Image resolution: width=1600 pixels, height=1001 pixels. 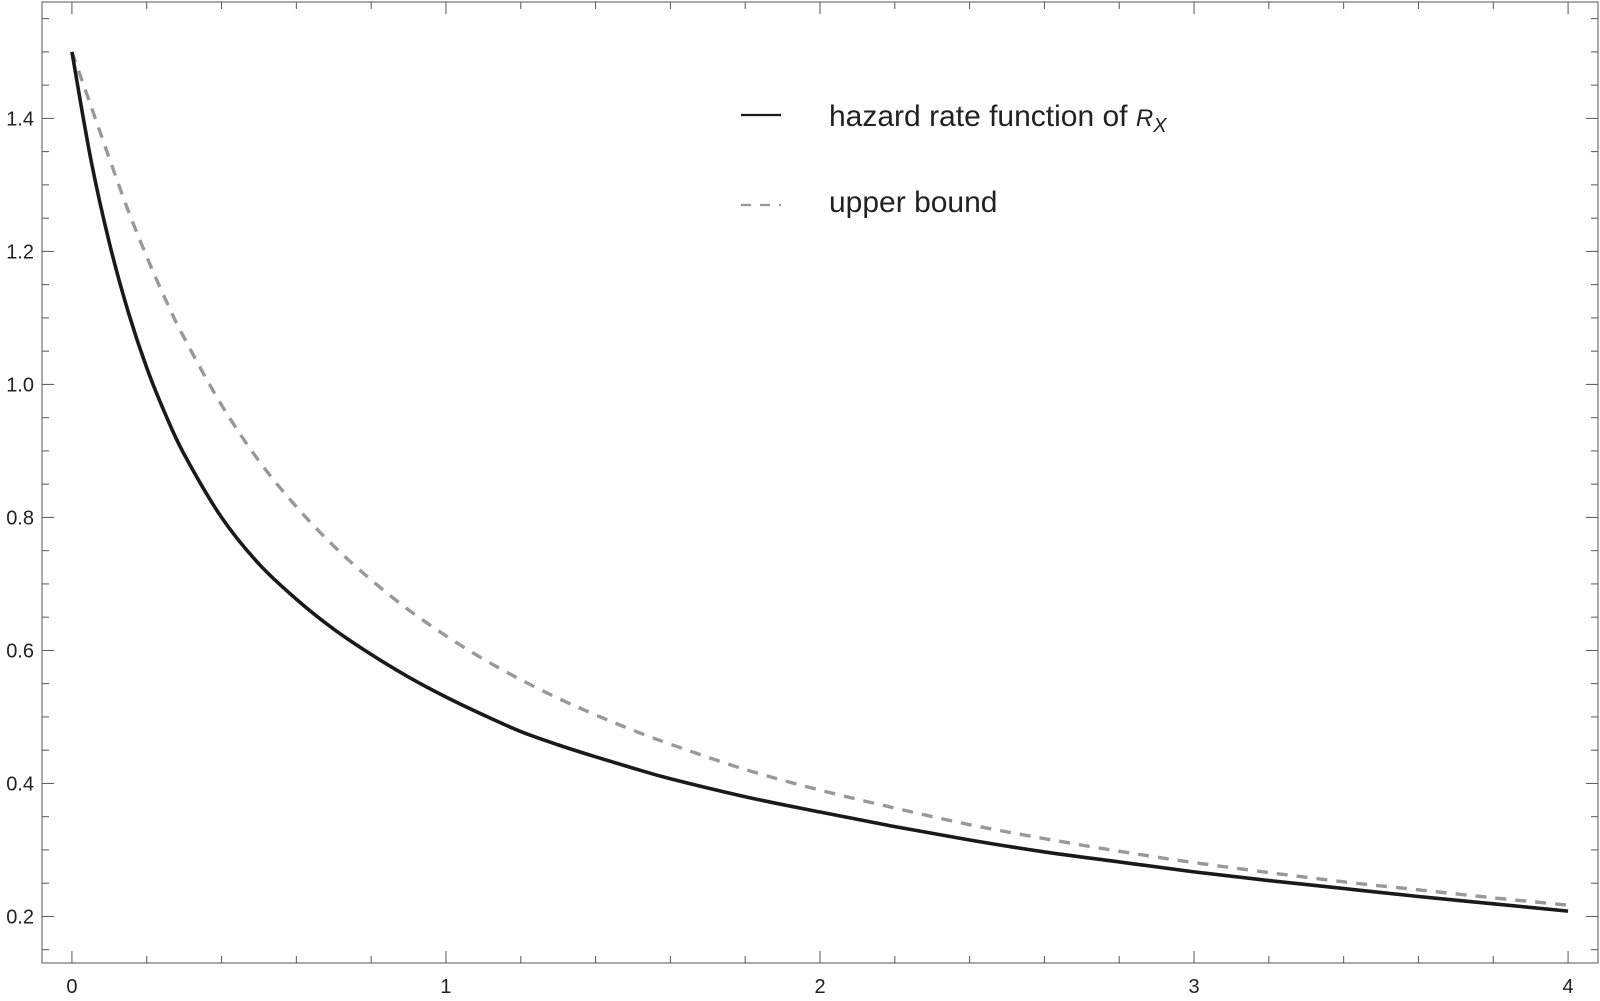 What do you see at coordinates (1159, 126) in the screenshot?
I see `legend-label-math-subscript-x: X` at bounding box center [1159, 126].